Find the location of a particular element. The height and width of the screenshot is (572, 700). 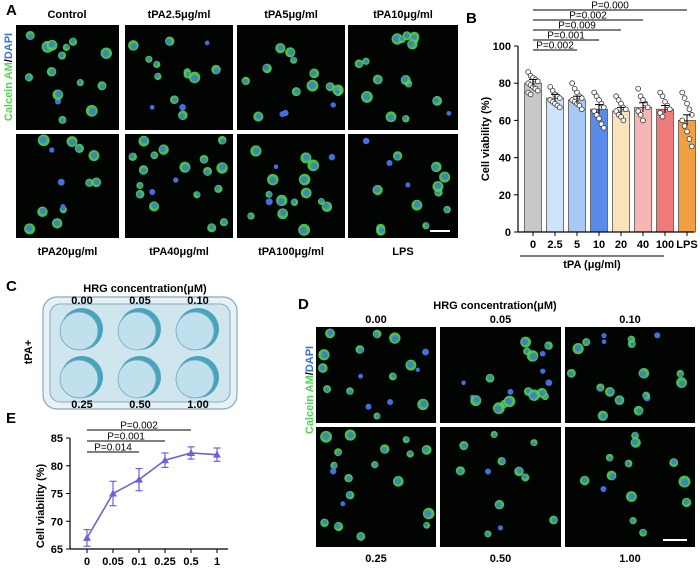

e-xtick-0.5: 0.5 is located at coordinates (190, 562).